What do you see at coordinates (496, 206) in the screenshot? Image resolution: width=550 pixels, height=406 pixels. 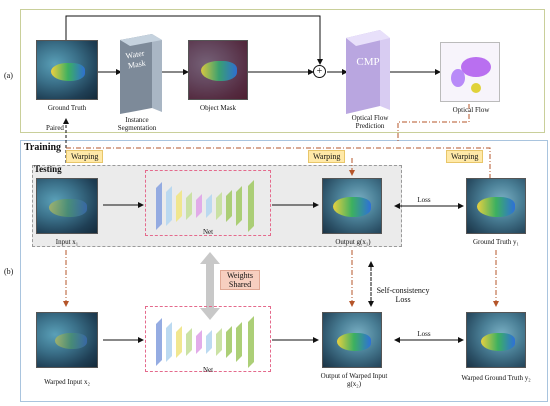 I see `ground-truth-y1-image` at bounding box center [496, 206].